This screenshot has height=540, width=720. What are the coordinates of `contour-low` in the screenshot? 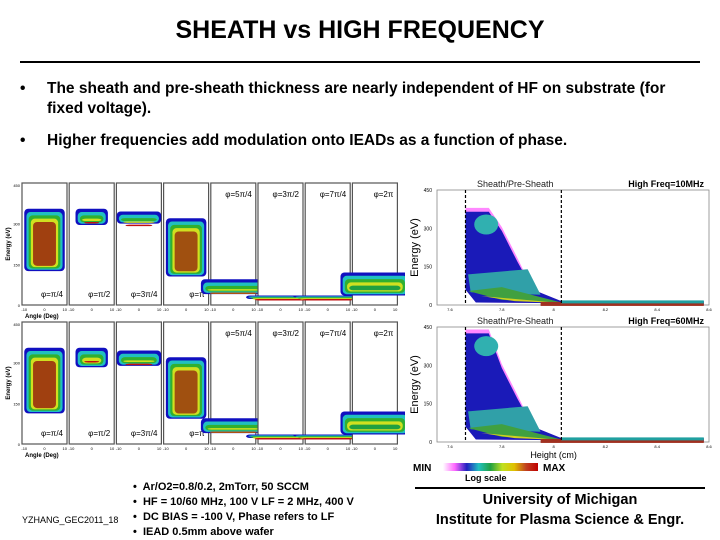 It's located at (632, 439).